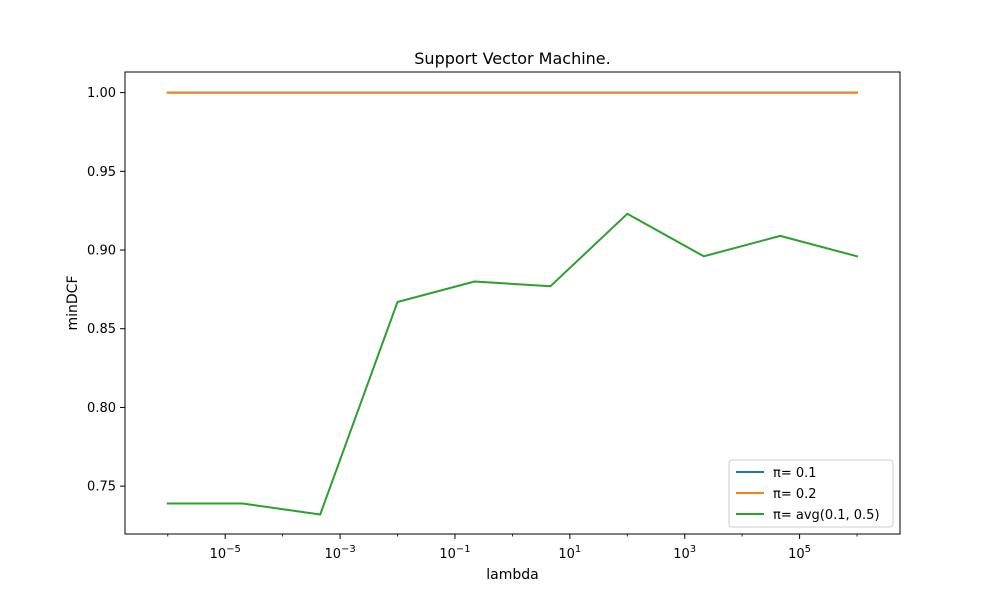 Image resolution: width=1000 pixels, height=600 pixels. I want to click on y-tick-label: 0.90, so click(101, 251).